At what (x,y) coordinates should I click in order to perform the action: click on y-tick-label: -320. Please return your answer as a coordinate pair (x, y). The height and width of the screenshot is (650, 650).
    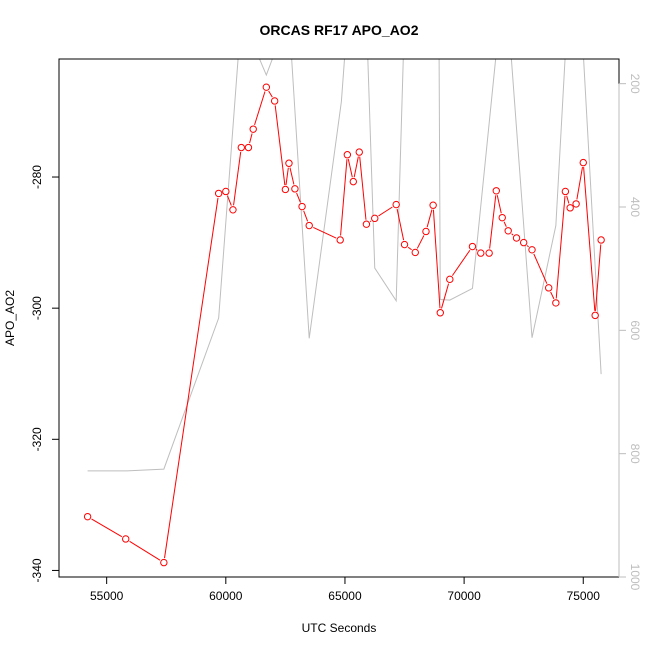
    Looking at the image, I should click on (37, 439).